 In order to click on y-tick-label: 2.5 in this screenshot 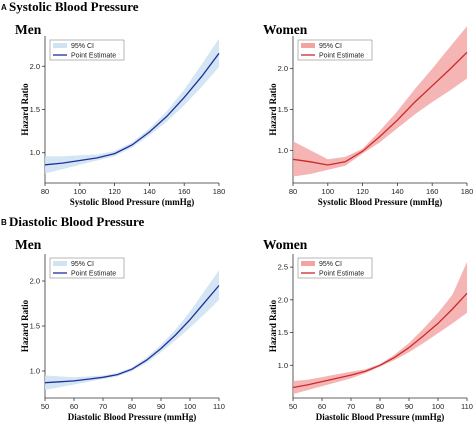, I will do `click(283, 267)`.